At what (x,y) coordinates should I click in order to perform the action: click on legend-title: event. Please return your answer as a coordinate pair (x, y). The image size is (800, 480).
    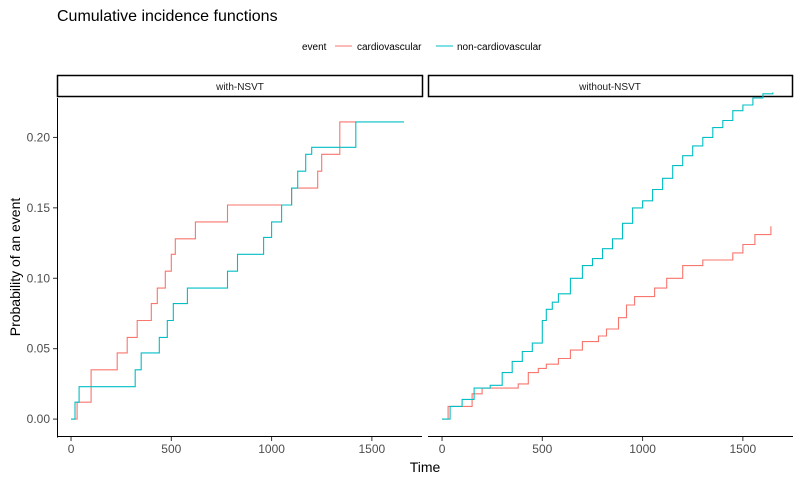
    Looking at the image, I should click on (314, 47).